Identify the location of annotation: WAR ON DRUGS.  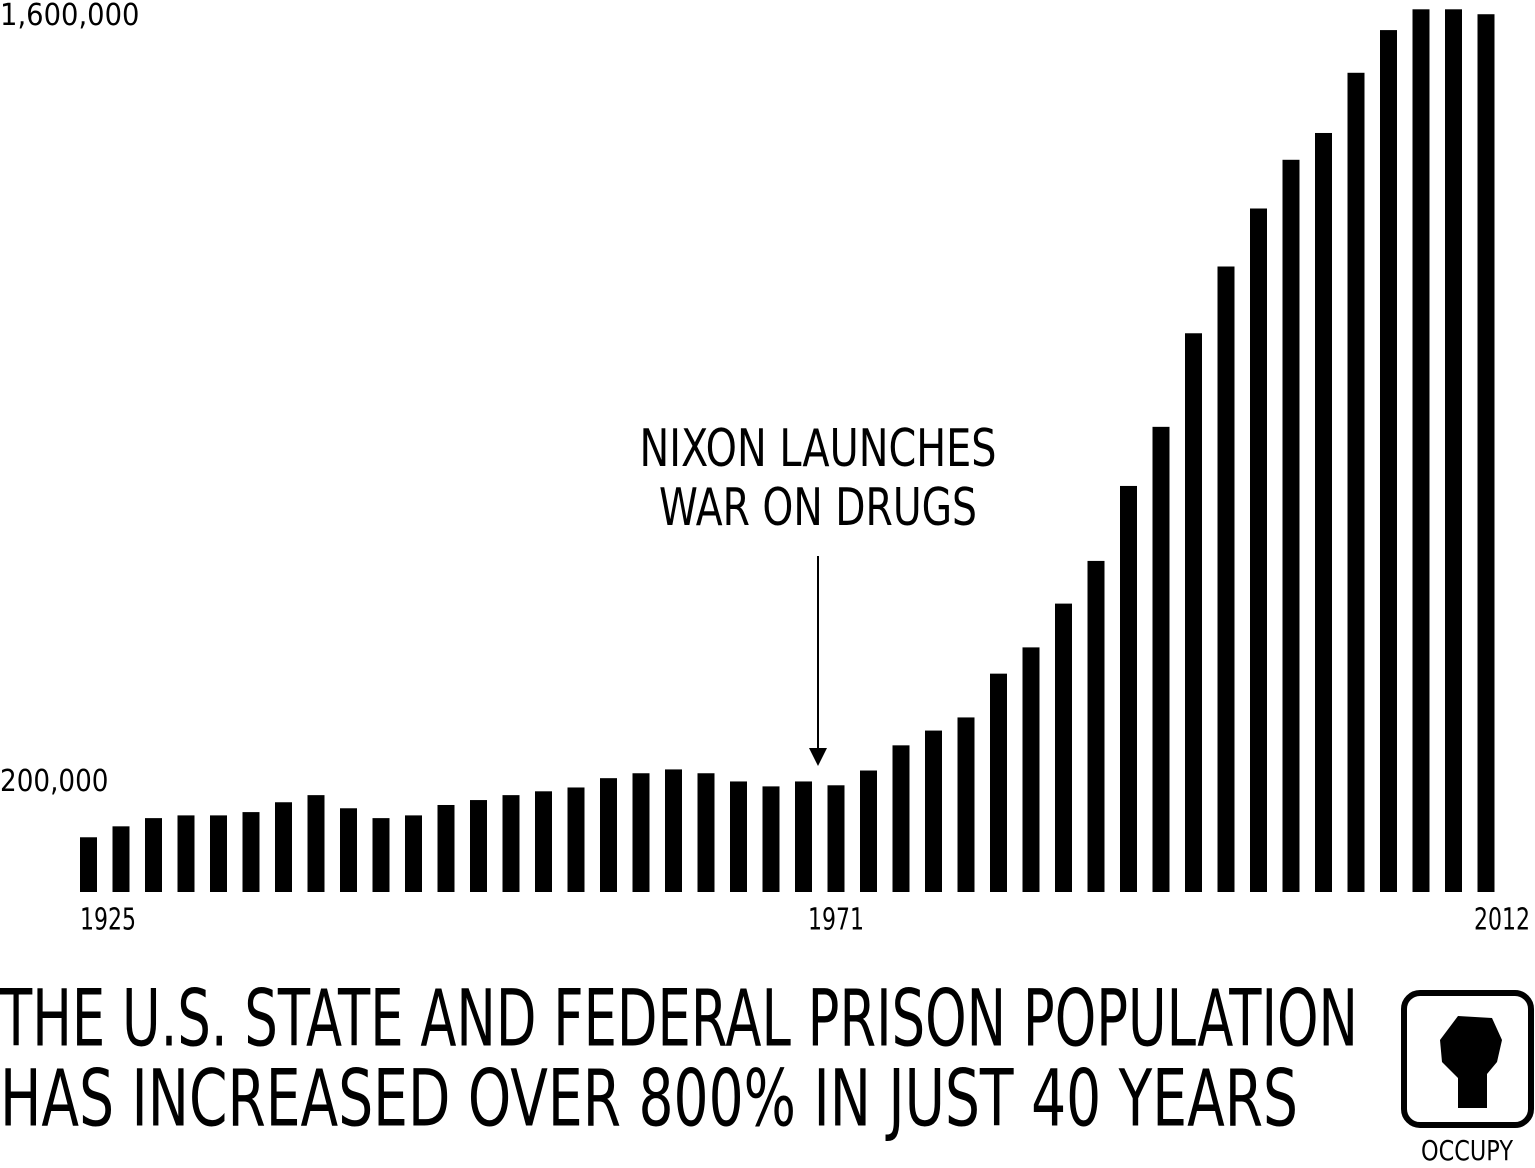
(818, 508).